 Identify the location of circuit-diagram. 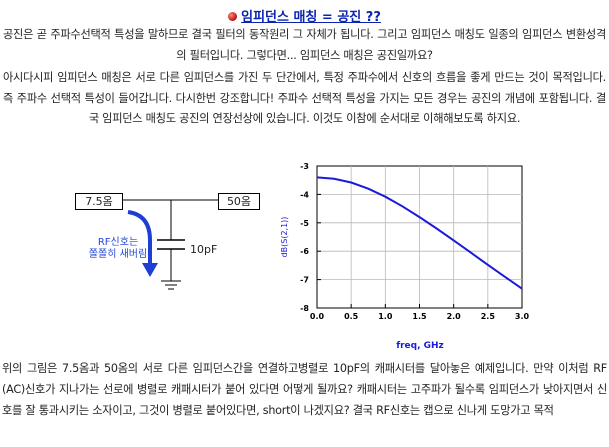
(170, 244).